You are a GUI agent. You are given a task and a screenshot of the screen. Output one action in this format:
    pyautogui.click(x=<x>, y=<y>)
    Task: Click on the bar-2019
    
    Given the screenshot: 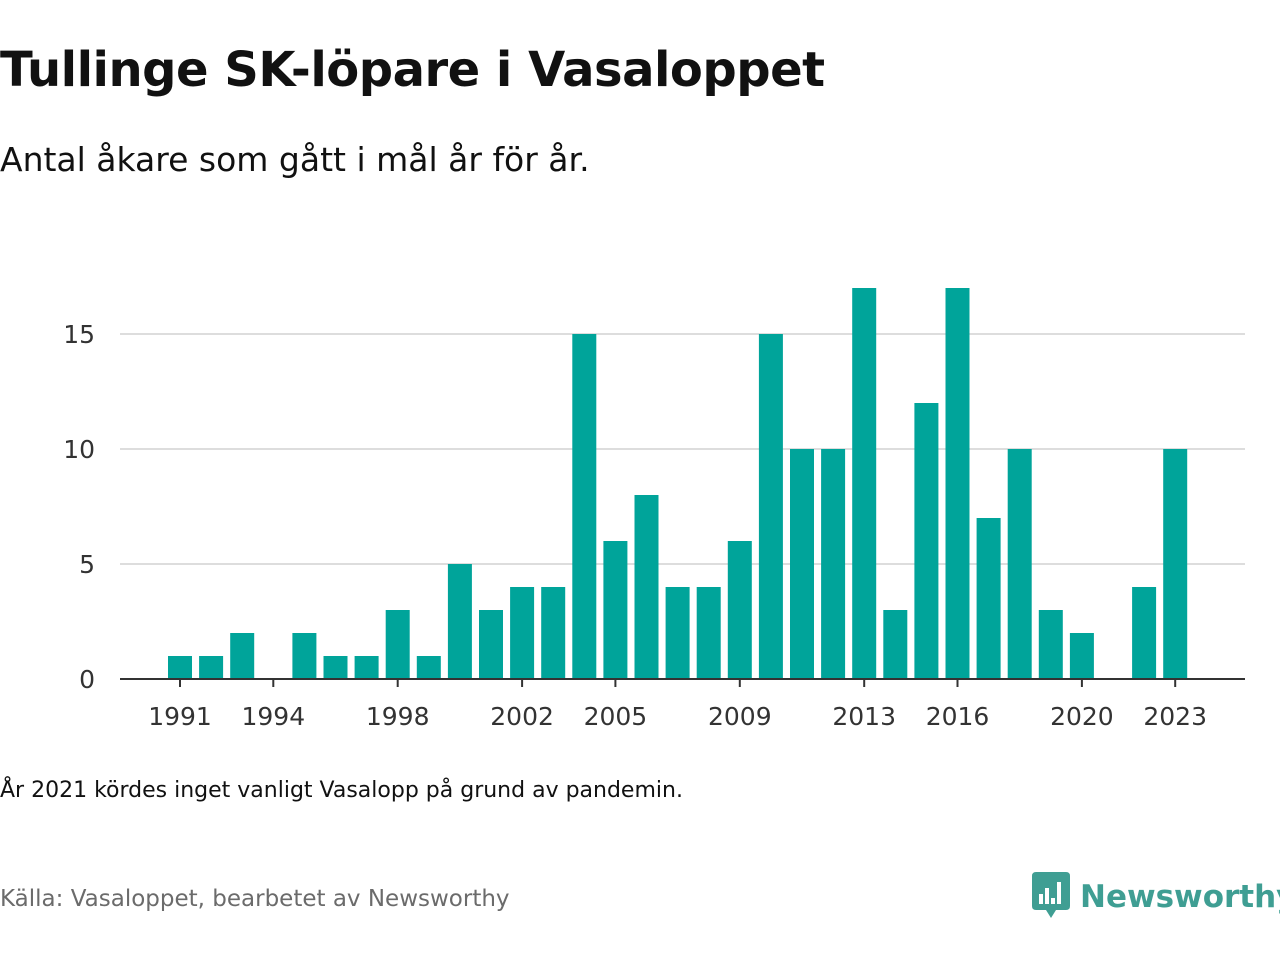 What is the action you would take?
    pyautogui.click(x=1050, y=644)
    